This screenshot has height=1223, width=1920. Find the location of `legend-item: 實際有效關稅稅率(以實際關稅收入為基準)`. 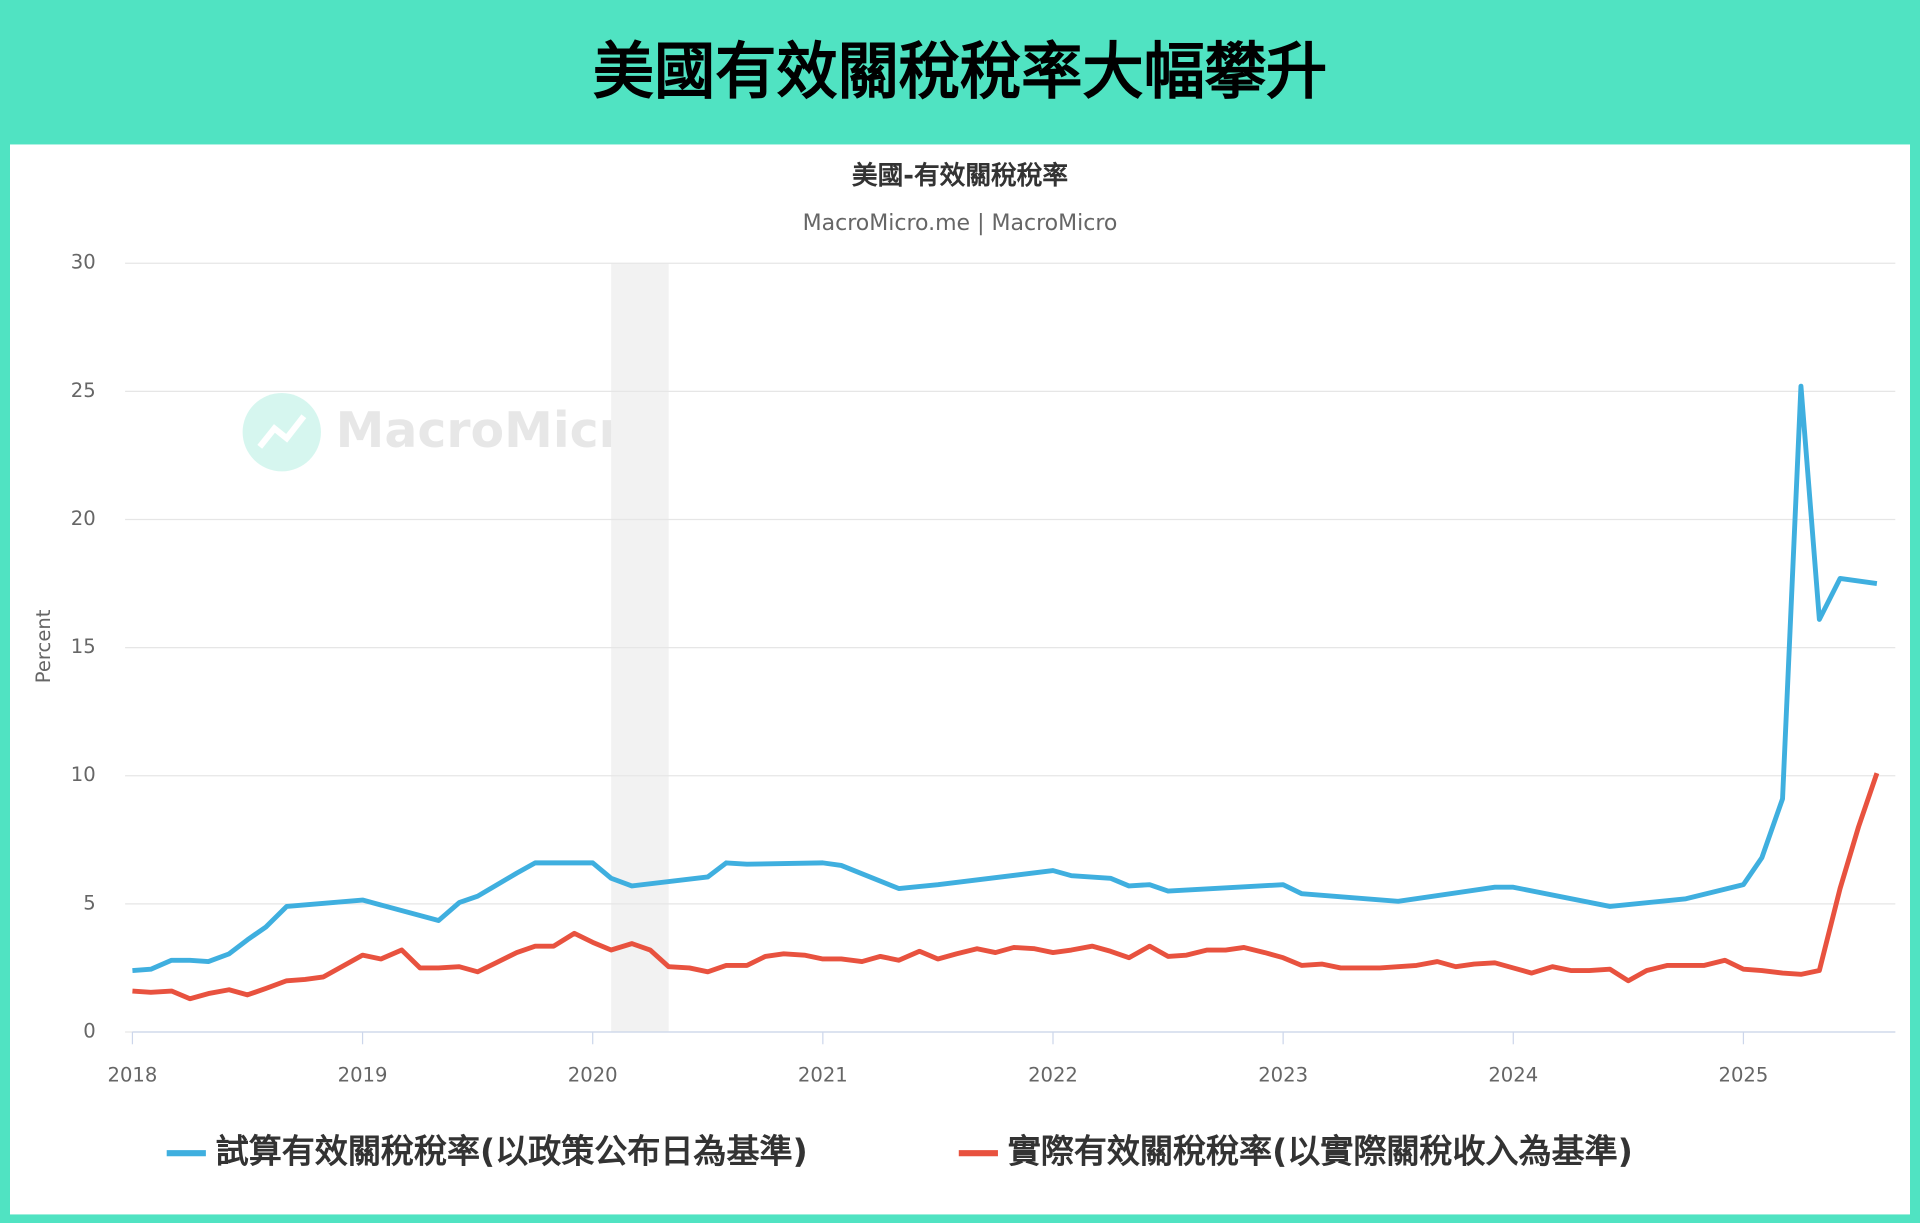

legend-item: 實際有效關稅稅率(以實際關稅收入為基準) is located at coordinates (1295, 1151).